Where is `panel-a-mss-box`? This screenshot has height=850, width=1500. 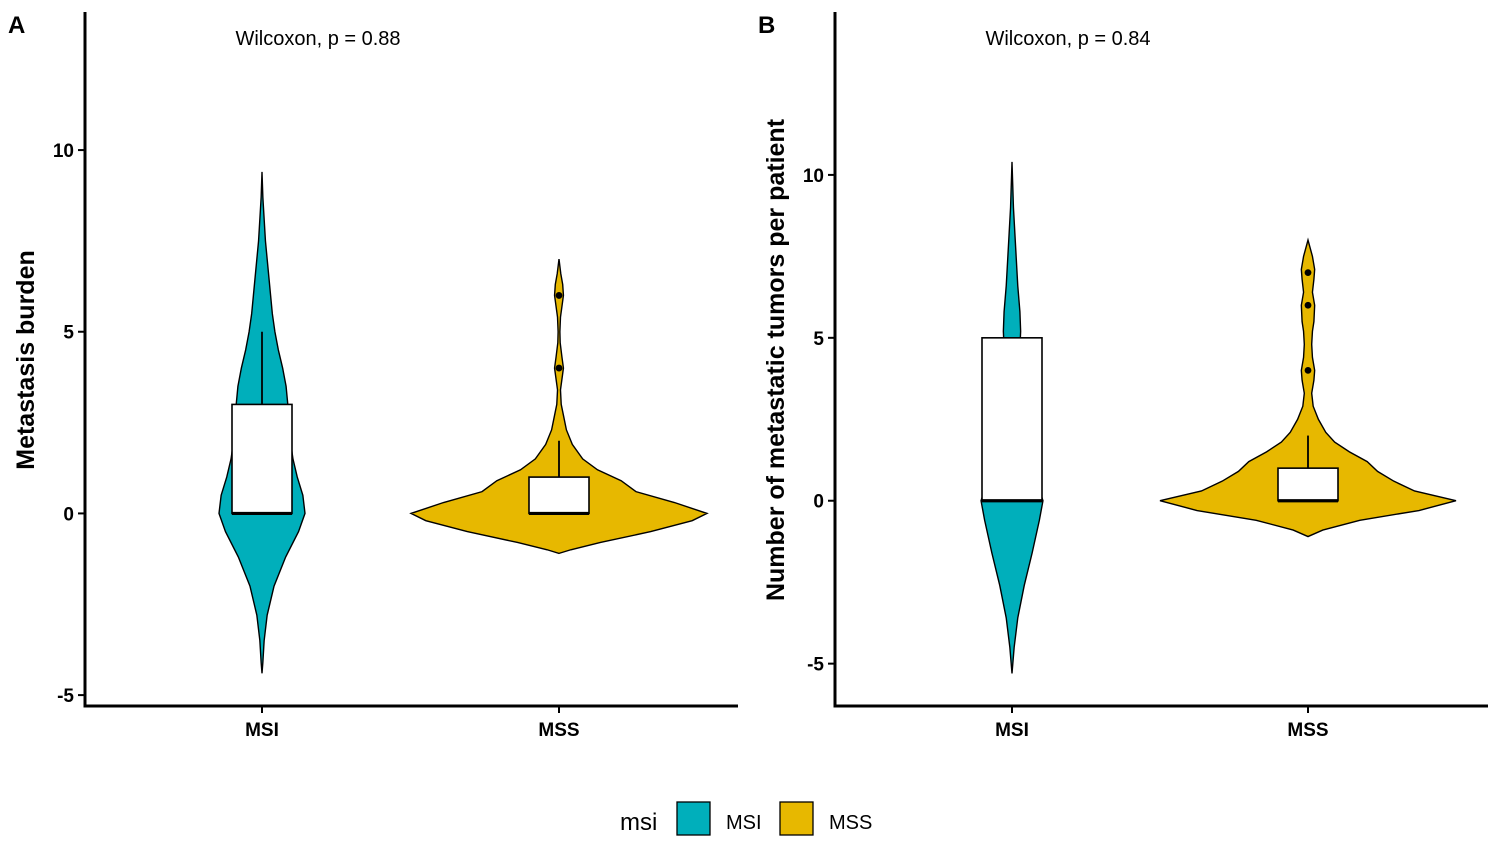
panel-a-mss-box is located at coordinates (559, 495).